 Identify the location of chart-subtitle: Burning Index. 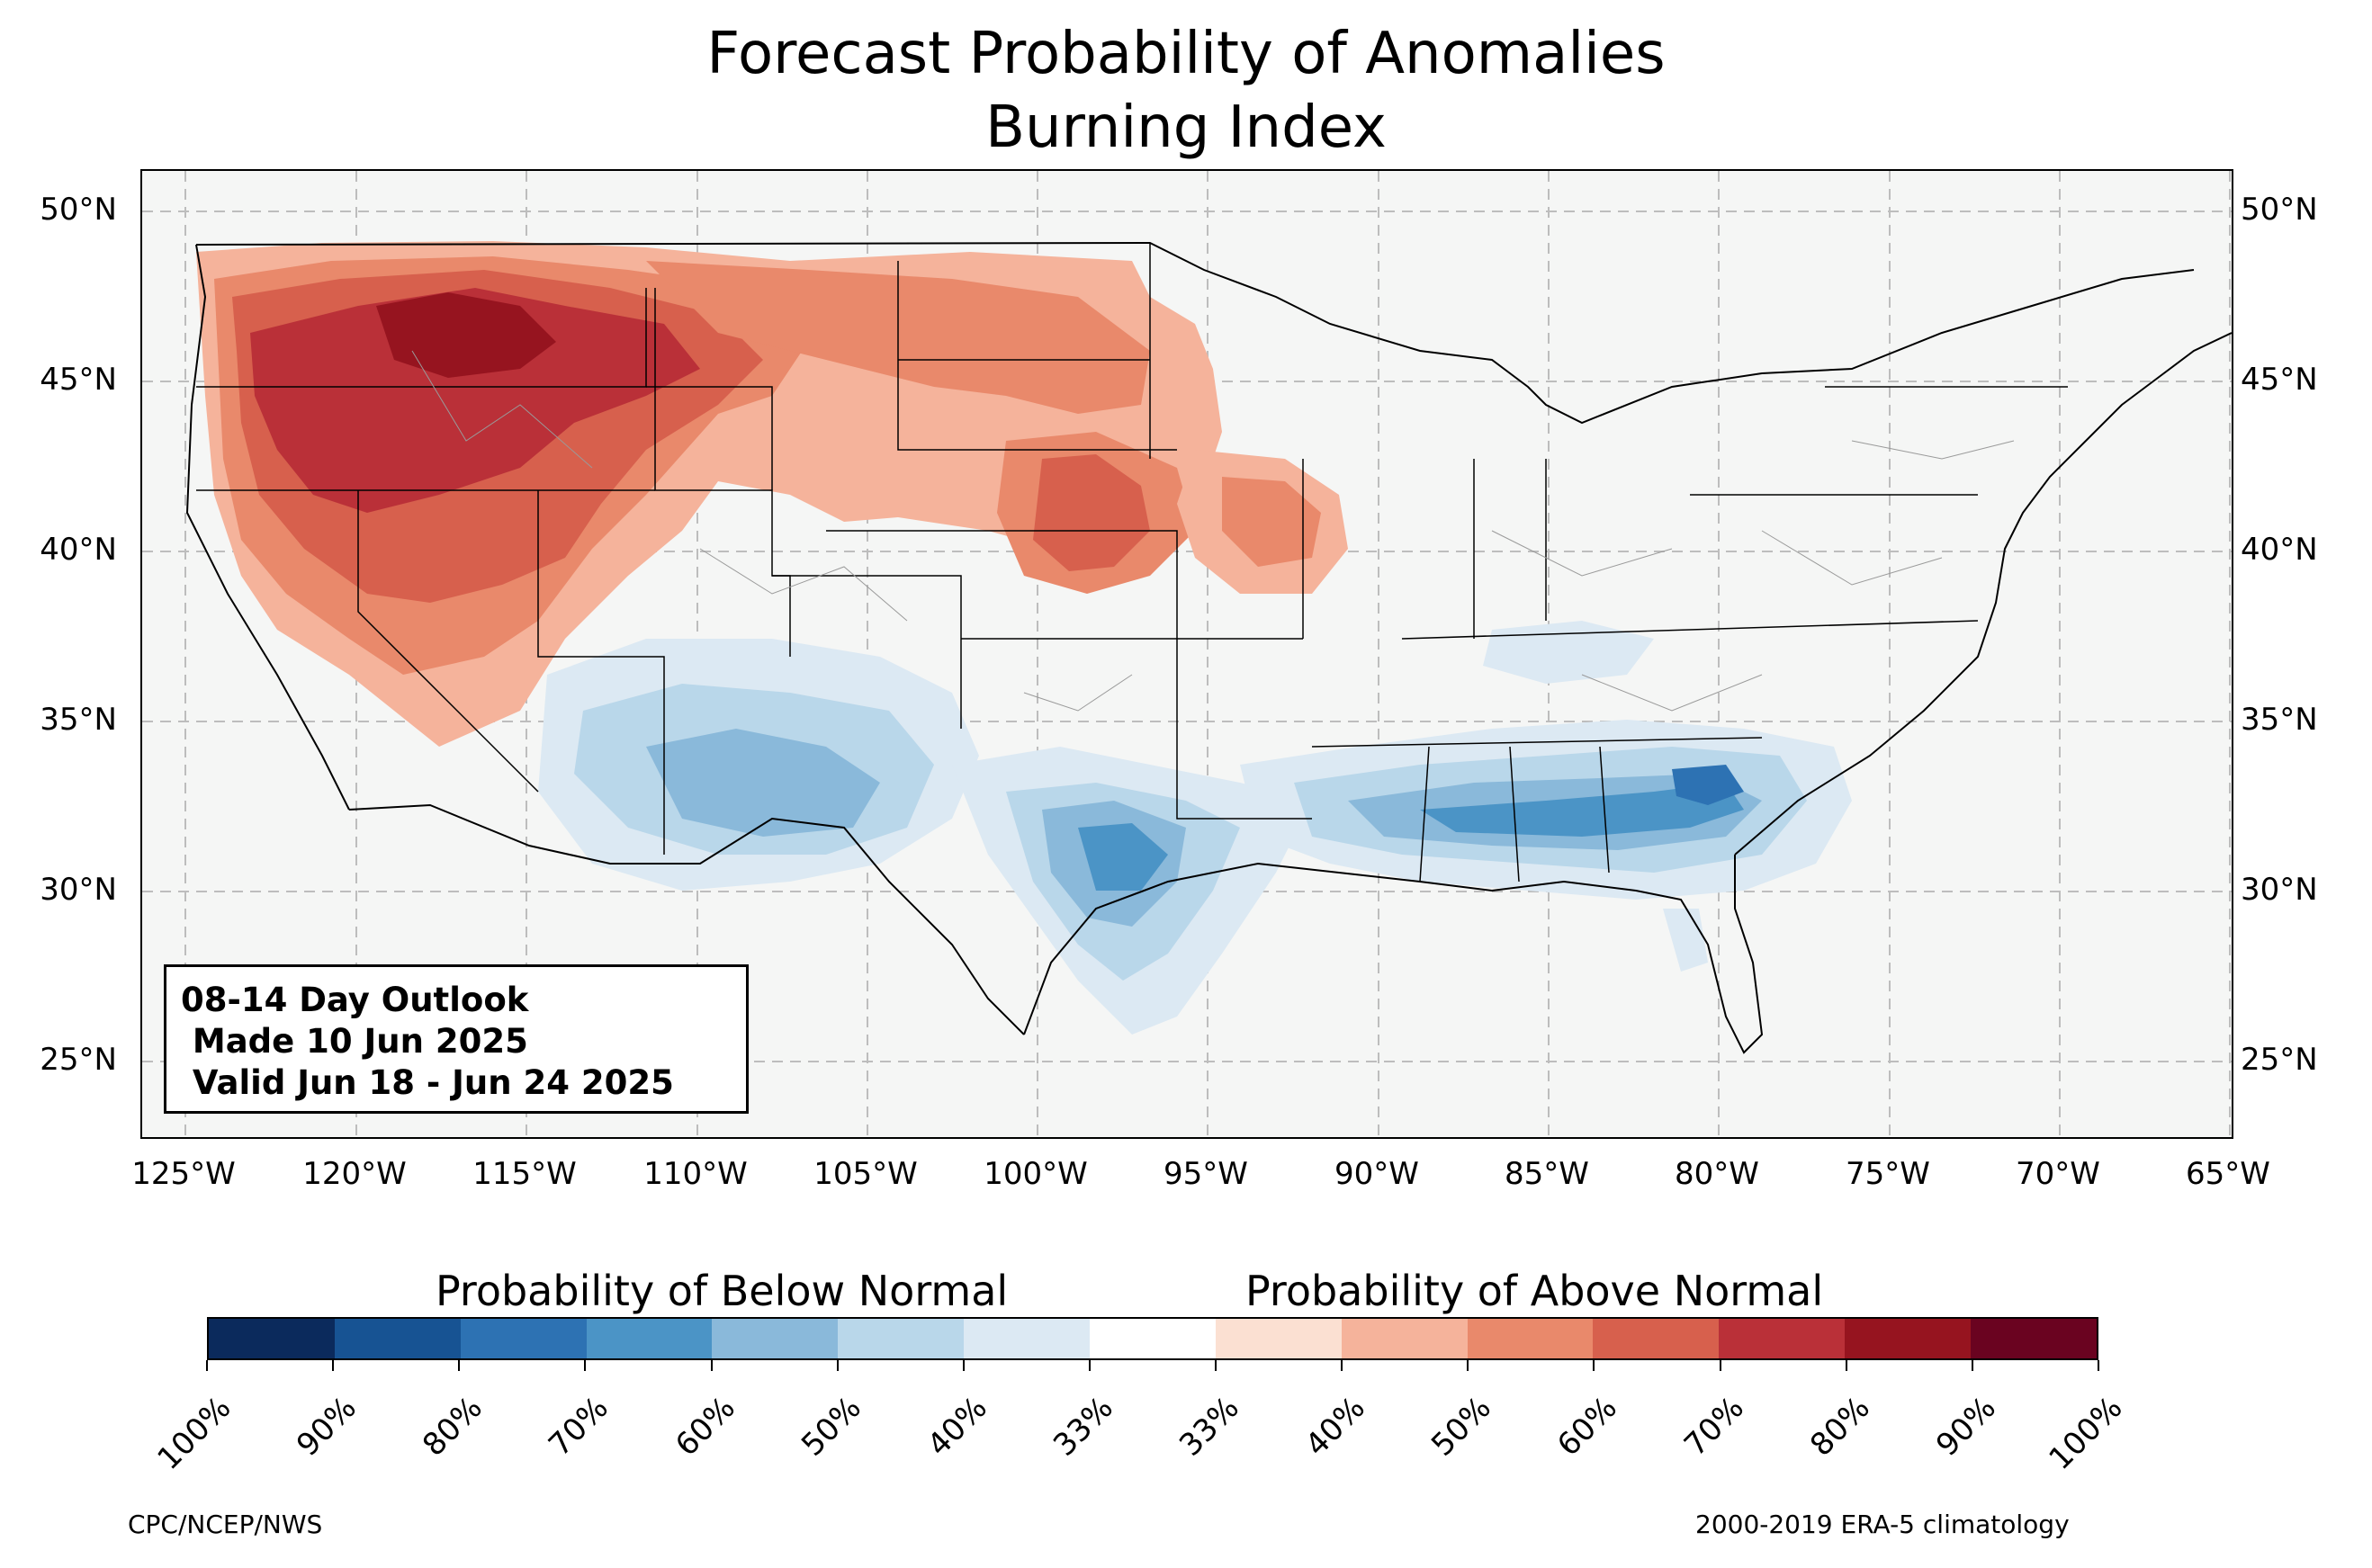
(1186, 127).